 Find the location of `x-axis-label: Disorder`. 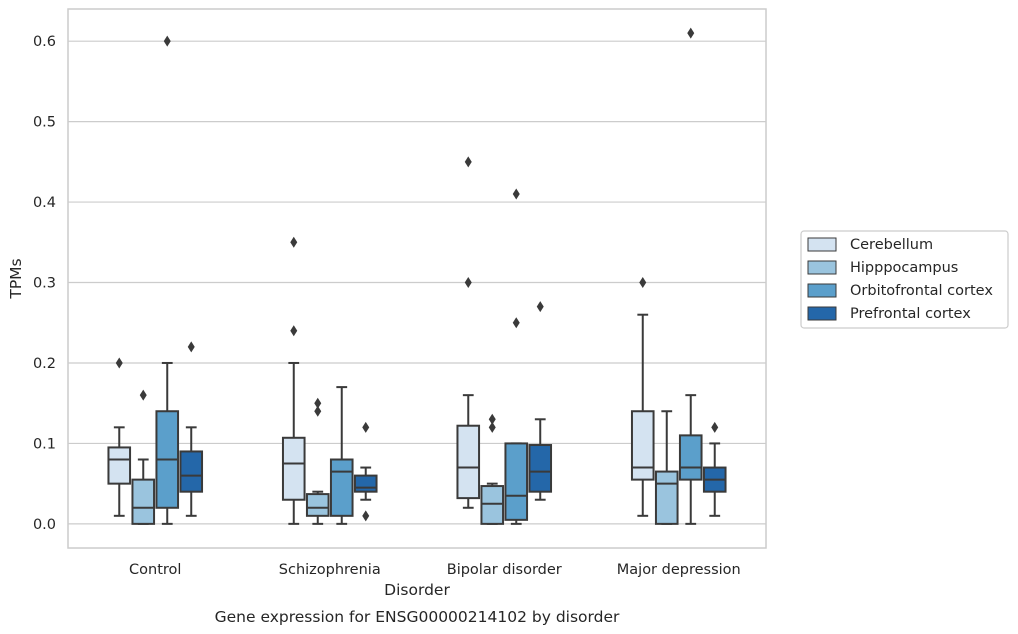

x-axis-label: Disorder is located at coordinates (417, 590).